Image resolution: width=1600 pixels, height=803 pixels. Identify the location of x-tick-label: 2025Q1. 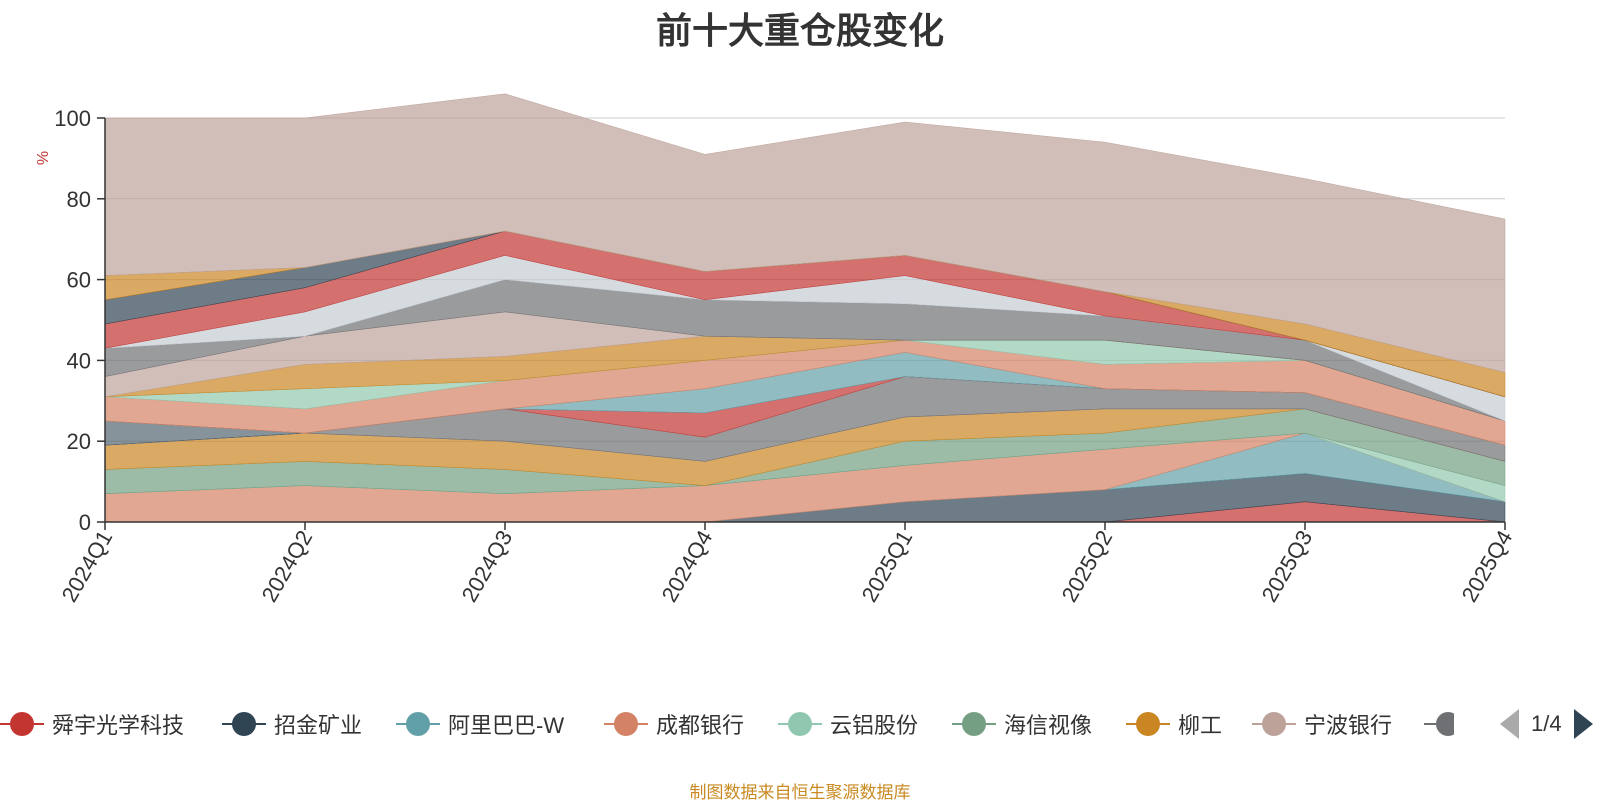
(887, 566).